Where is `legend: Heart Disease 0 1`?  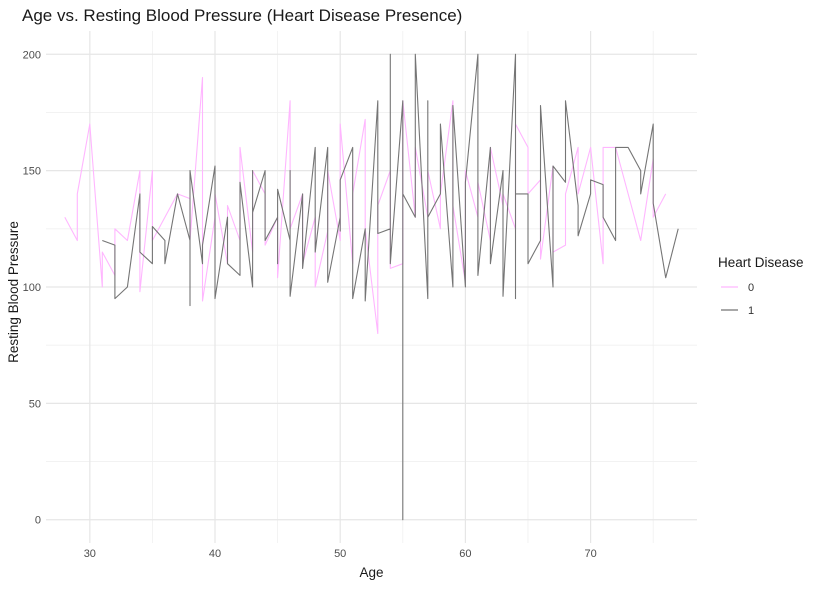
legend: Heart Disease 0 1 is located at coordinates (761, 286).